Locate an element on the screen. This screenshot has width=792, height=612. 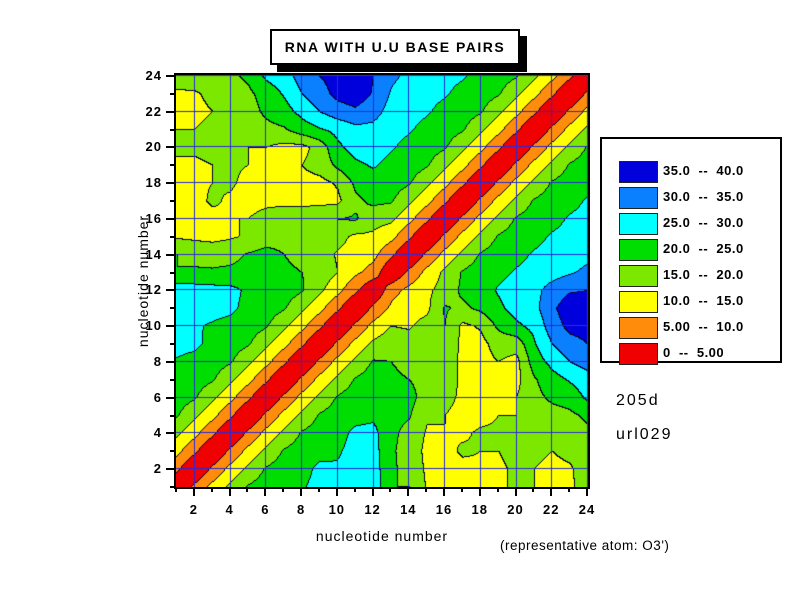
legend-bin-label: 35.0 -- 40.0 is located at coordinates (703, 170).